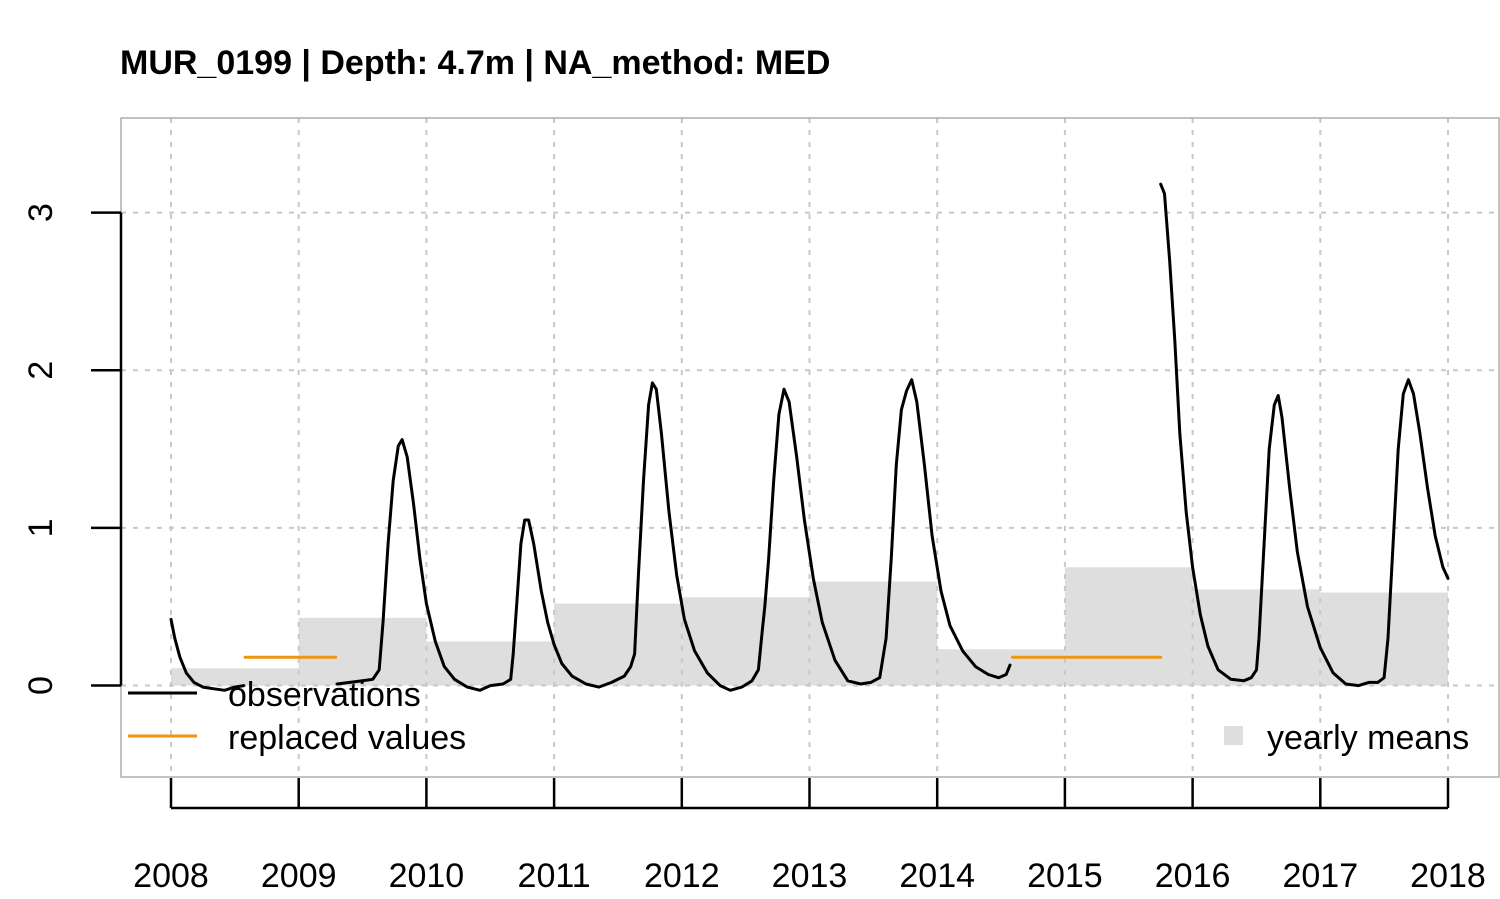 The height and width of the screenshot is (899, 1500). I want to click on x-tick-label: 2015, so click(1065, 876).